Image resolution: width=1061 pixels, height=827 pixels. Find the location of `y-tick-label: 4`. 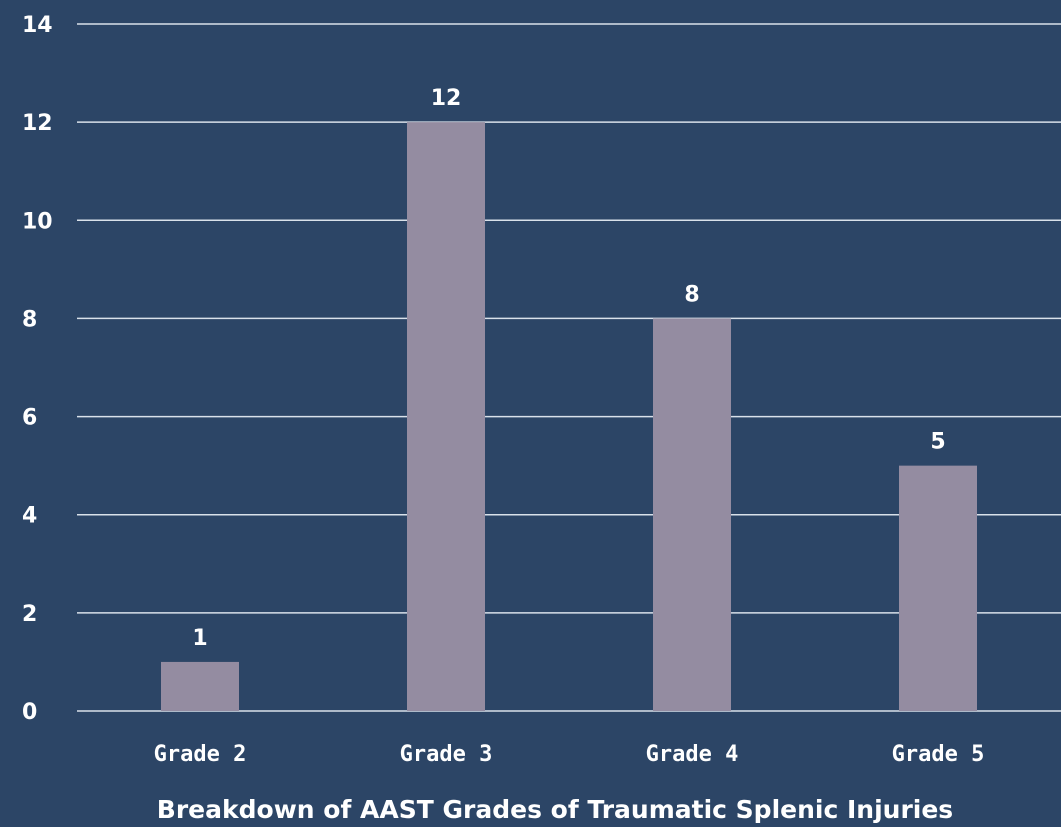

y-tick-label: 4 is located at coordinates (29, 516).